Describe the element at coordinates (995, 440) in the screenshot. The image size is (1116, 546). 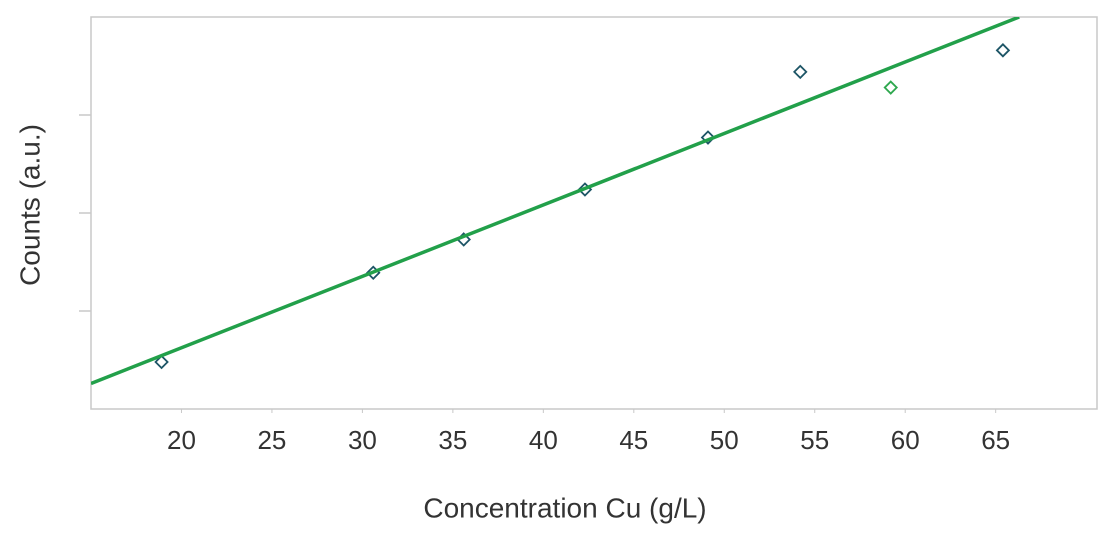
I see `x-tick-label: 65` at that location.